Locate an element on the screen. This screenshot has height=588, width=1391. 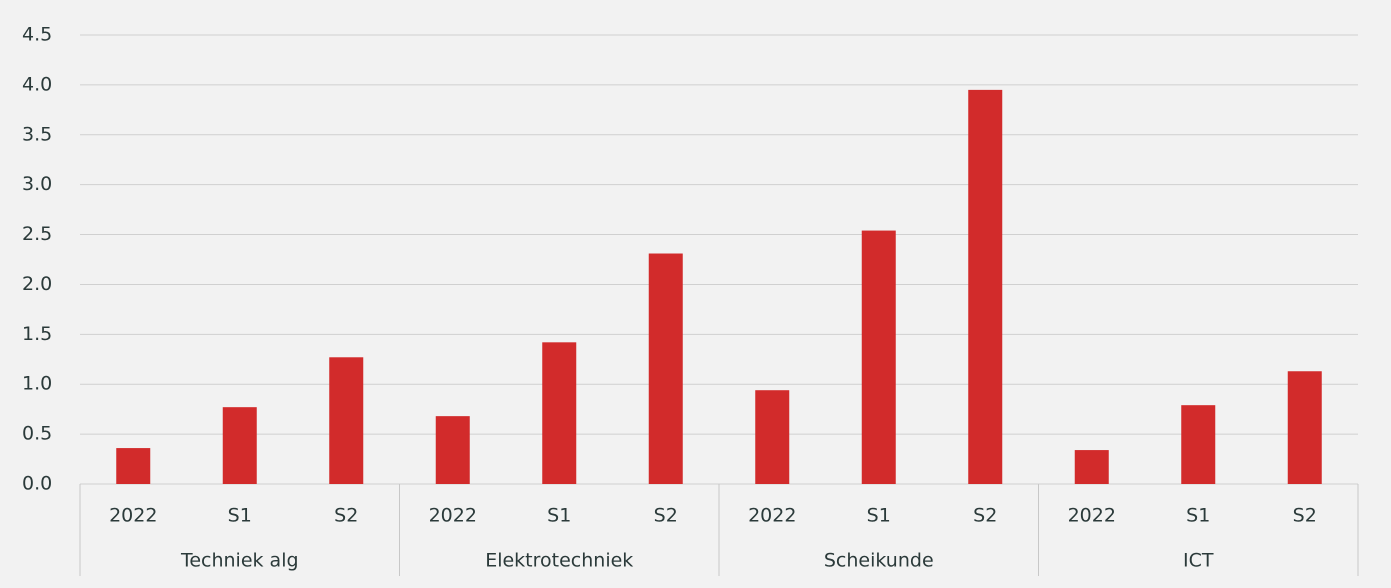
y-tick-label: 0.5 is located at coordinates (37, 434).